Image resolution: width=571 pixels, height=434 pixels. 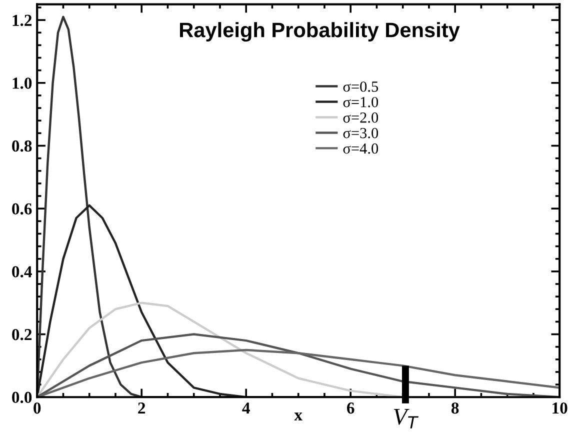 What do you see at coordinates (360, 86) in the screenshot?
I see `legend-label: σ=0.5` at bounding box center [360, 86].